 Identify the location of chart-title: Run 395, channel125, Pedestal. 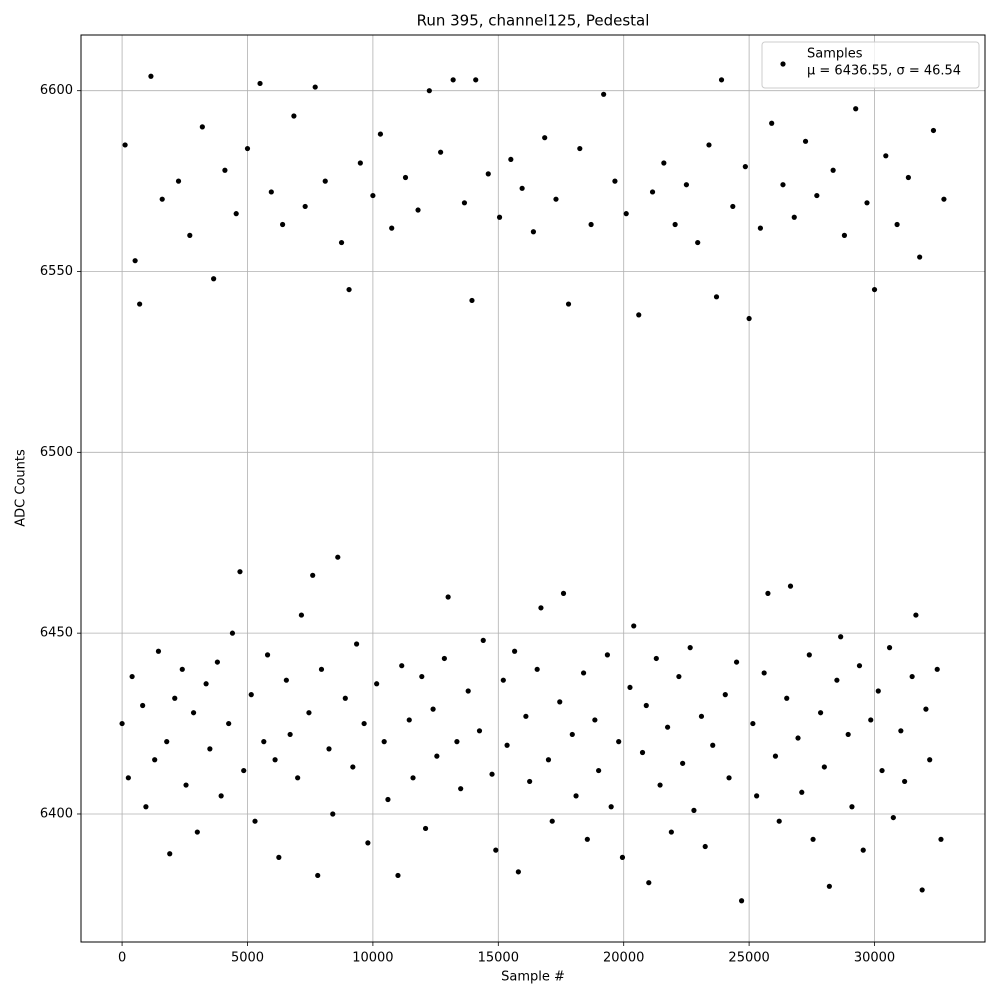
(533, 21).